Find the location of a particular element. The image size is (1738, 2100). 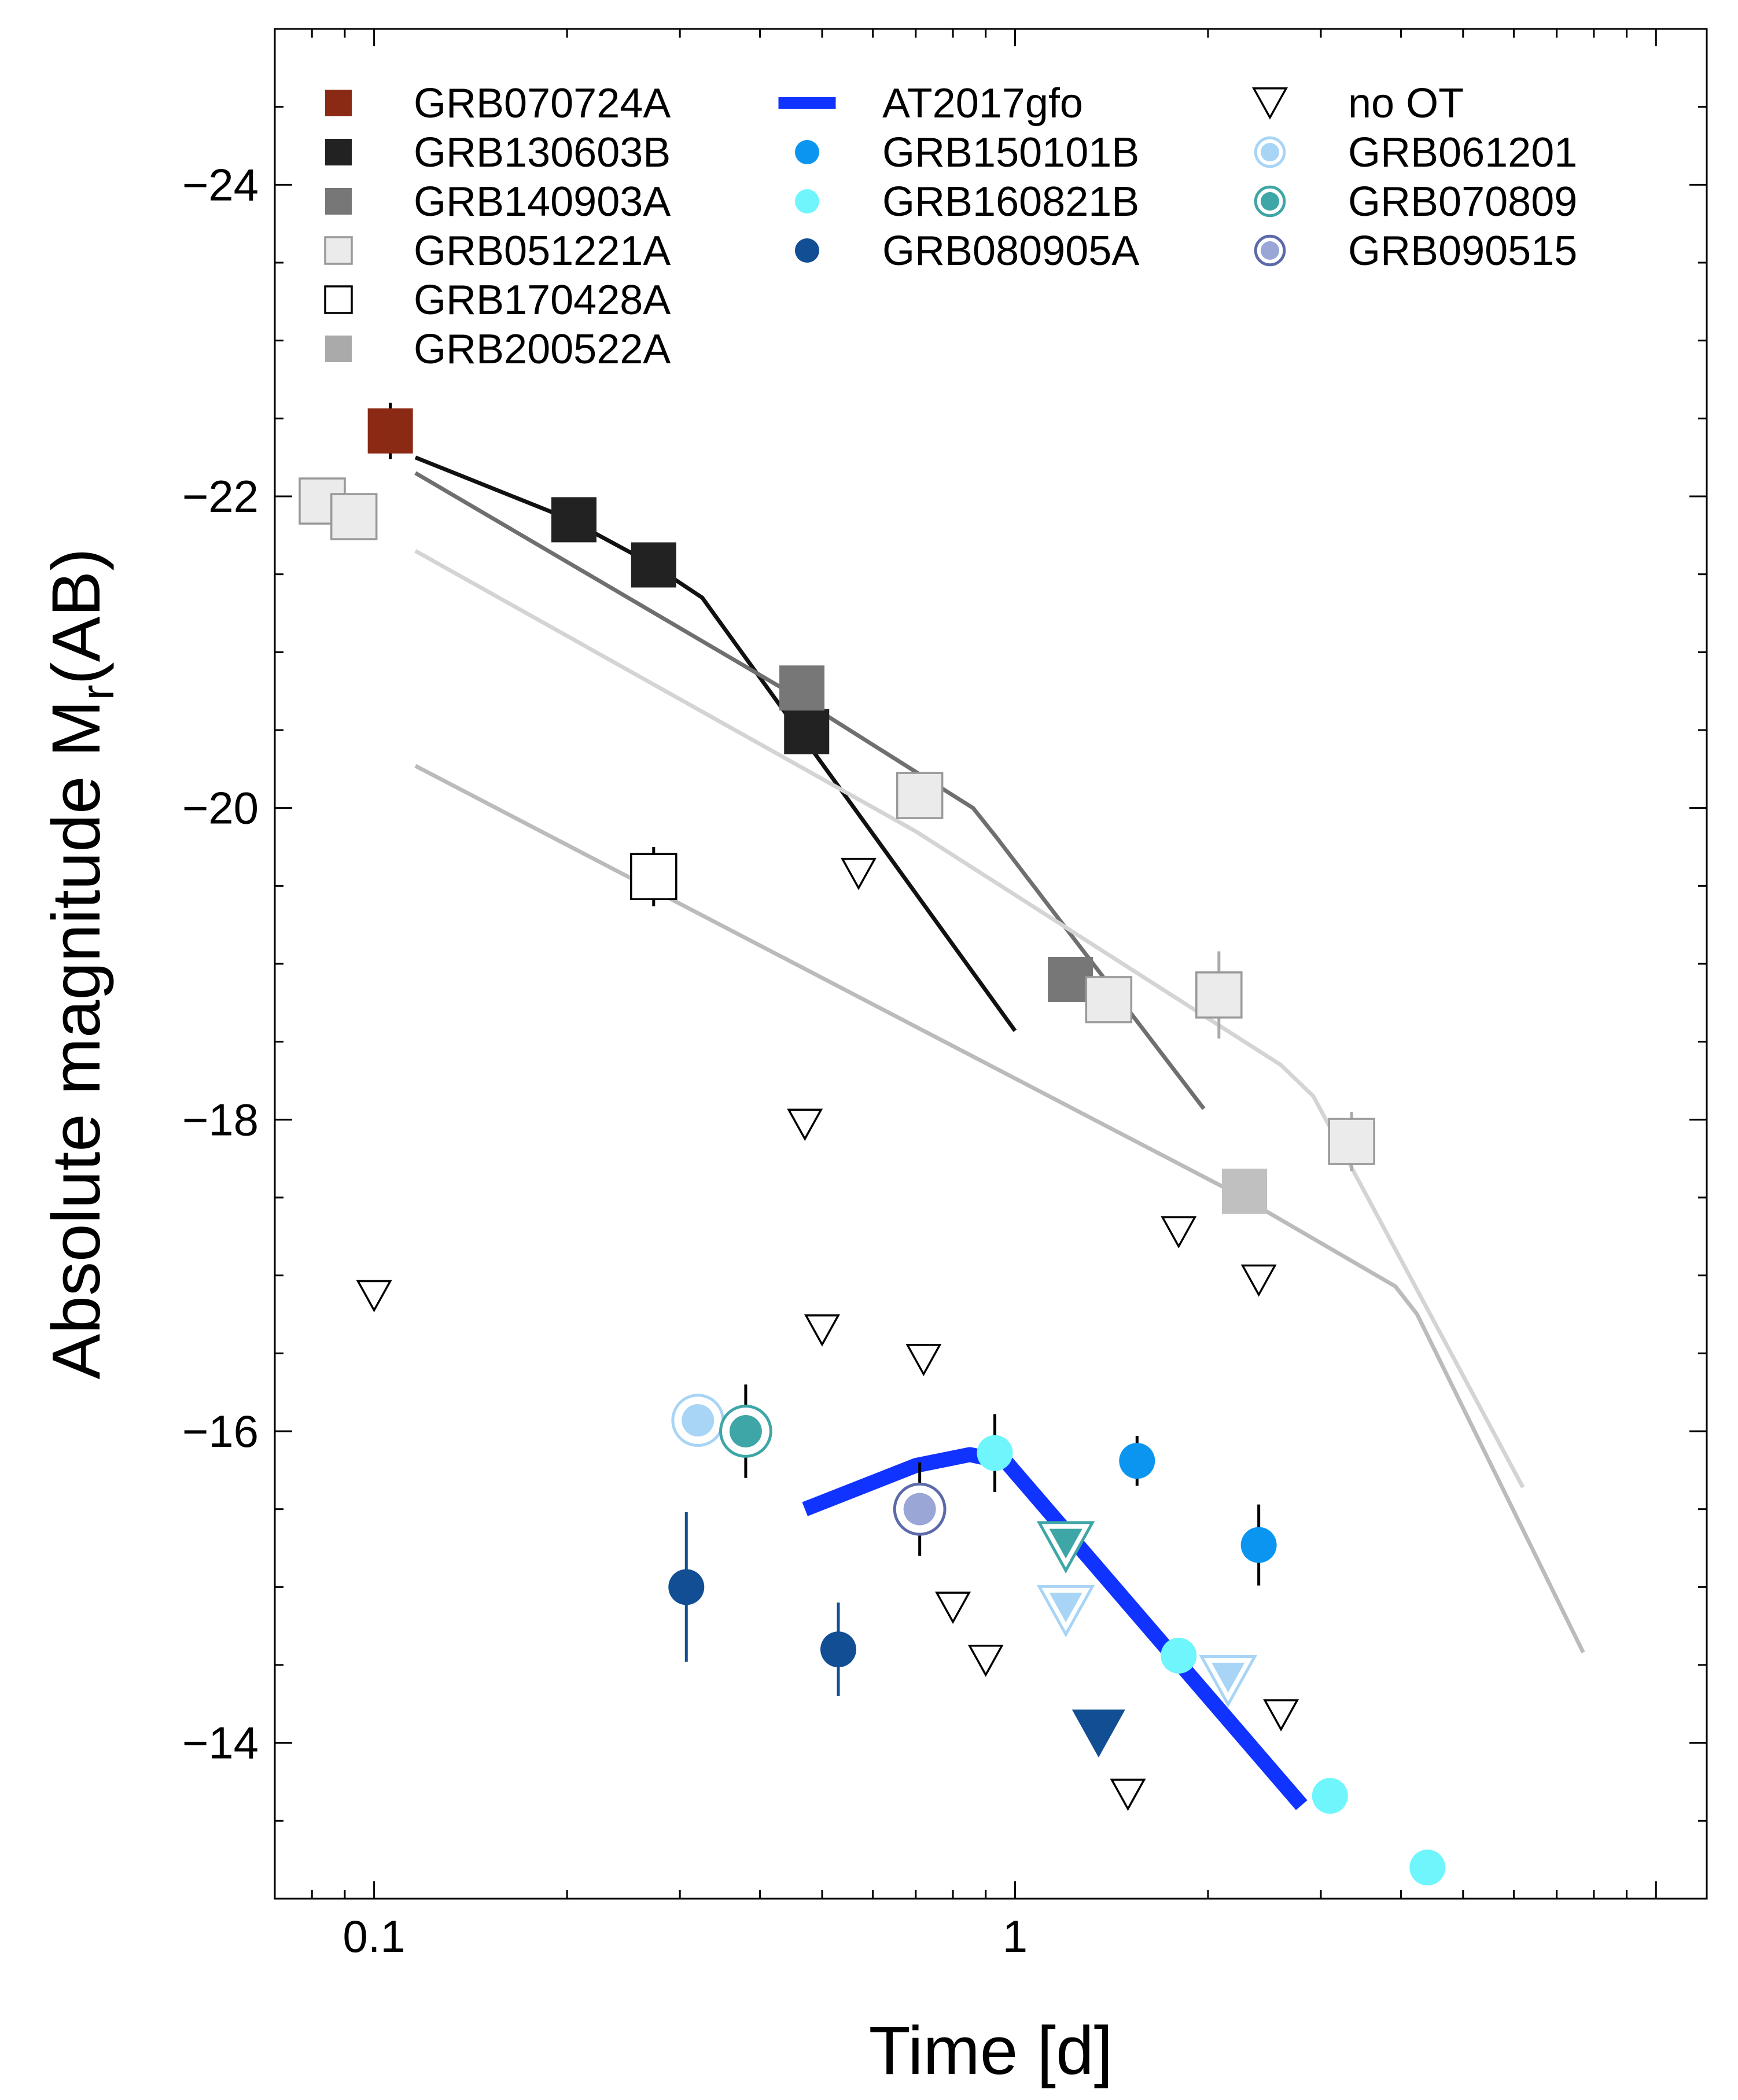

legend-item: GRB160821B is located at coordinates (967, 202).